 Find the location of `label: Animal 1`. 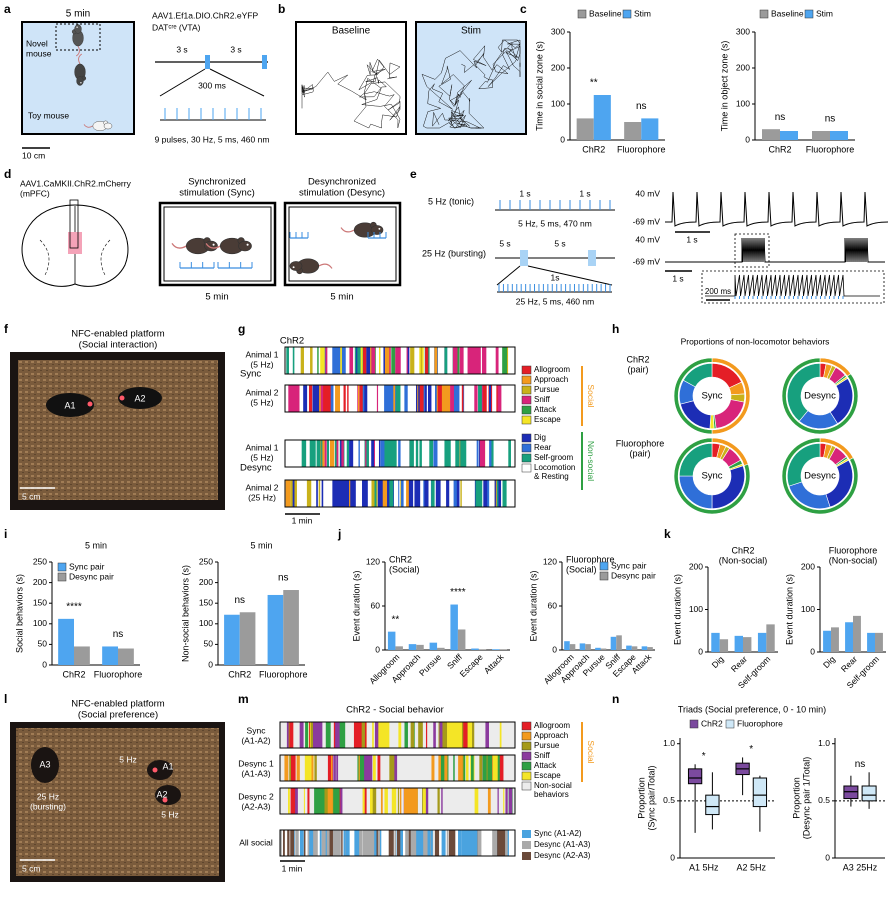

label: Animal 1 is located at coordinates (261, 354).